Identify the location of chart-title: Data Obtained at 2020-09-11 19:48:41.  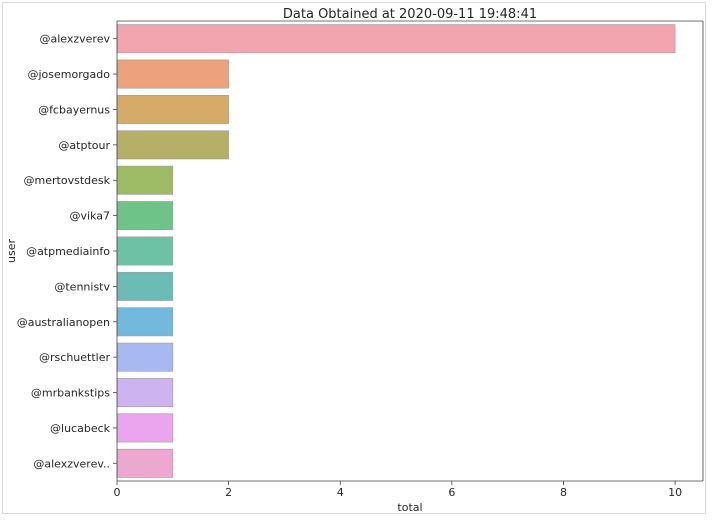
(410, 14).